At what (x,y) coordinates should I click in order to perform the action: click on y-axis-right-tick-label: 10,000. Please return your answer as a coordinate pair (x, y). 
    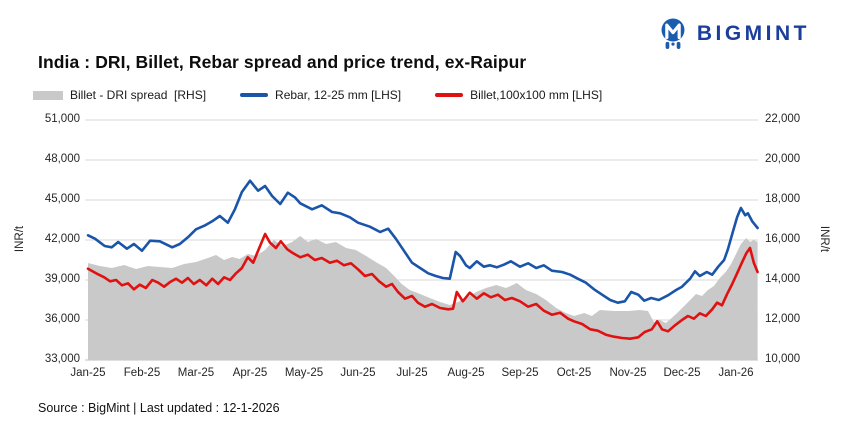
    Looking at the image, I should click on (783, 359).